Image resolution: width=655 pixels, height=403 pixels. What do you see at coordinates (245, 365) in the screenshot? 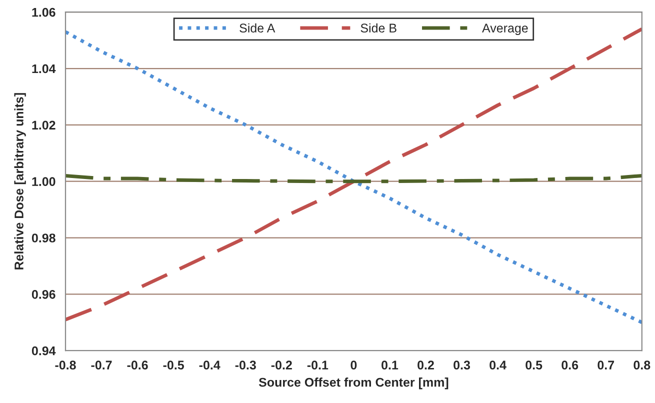
I see `x-tick-label: -0.3` at bounding box center [245, 365].